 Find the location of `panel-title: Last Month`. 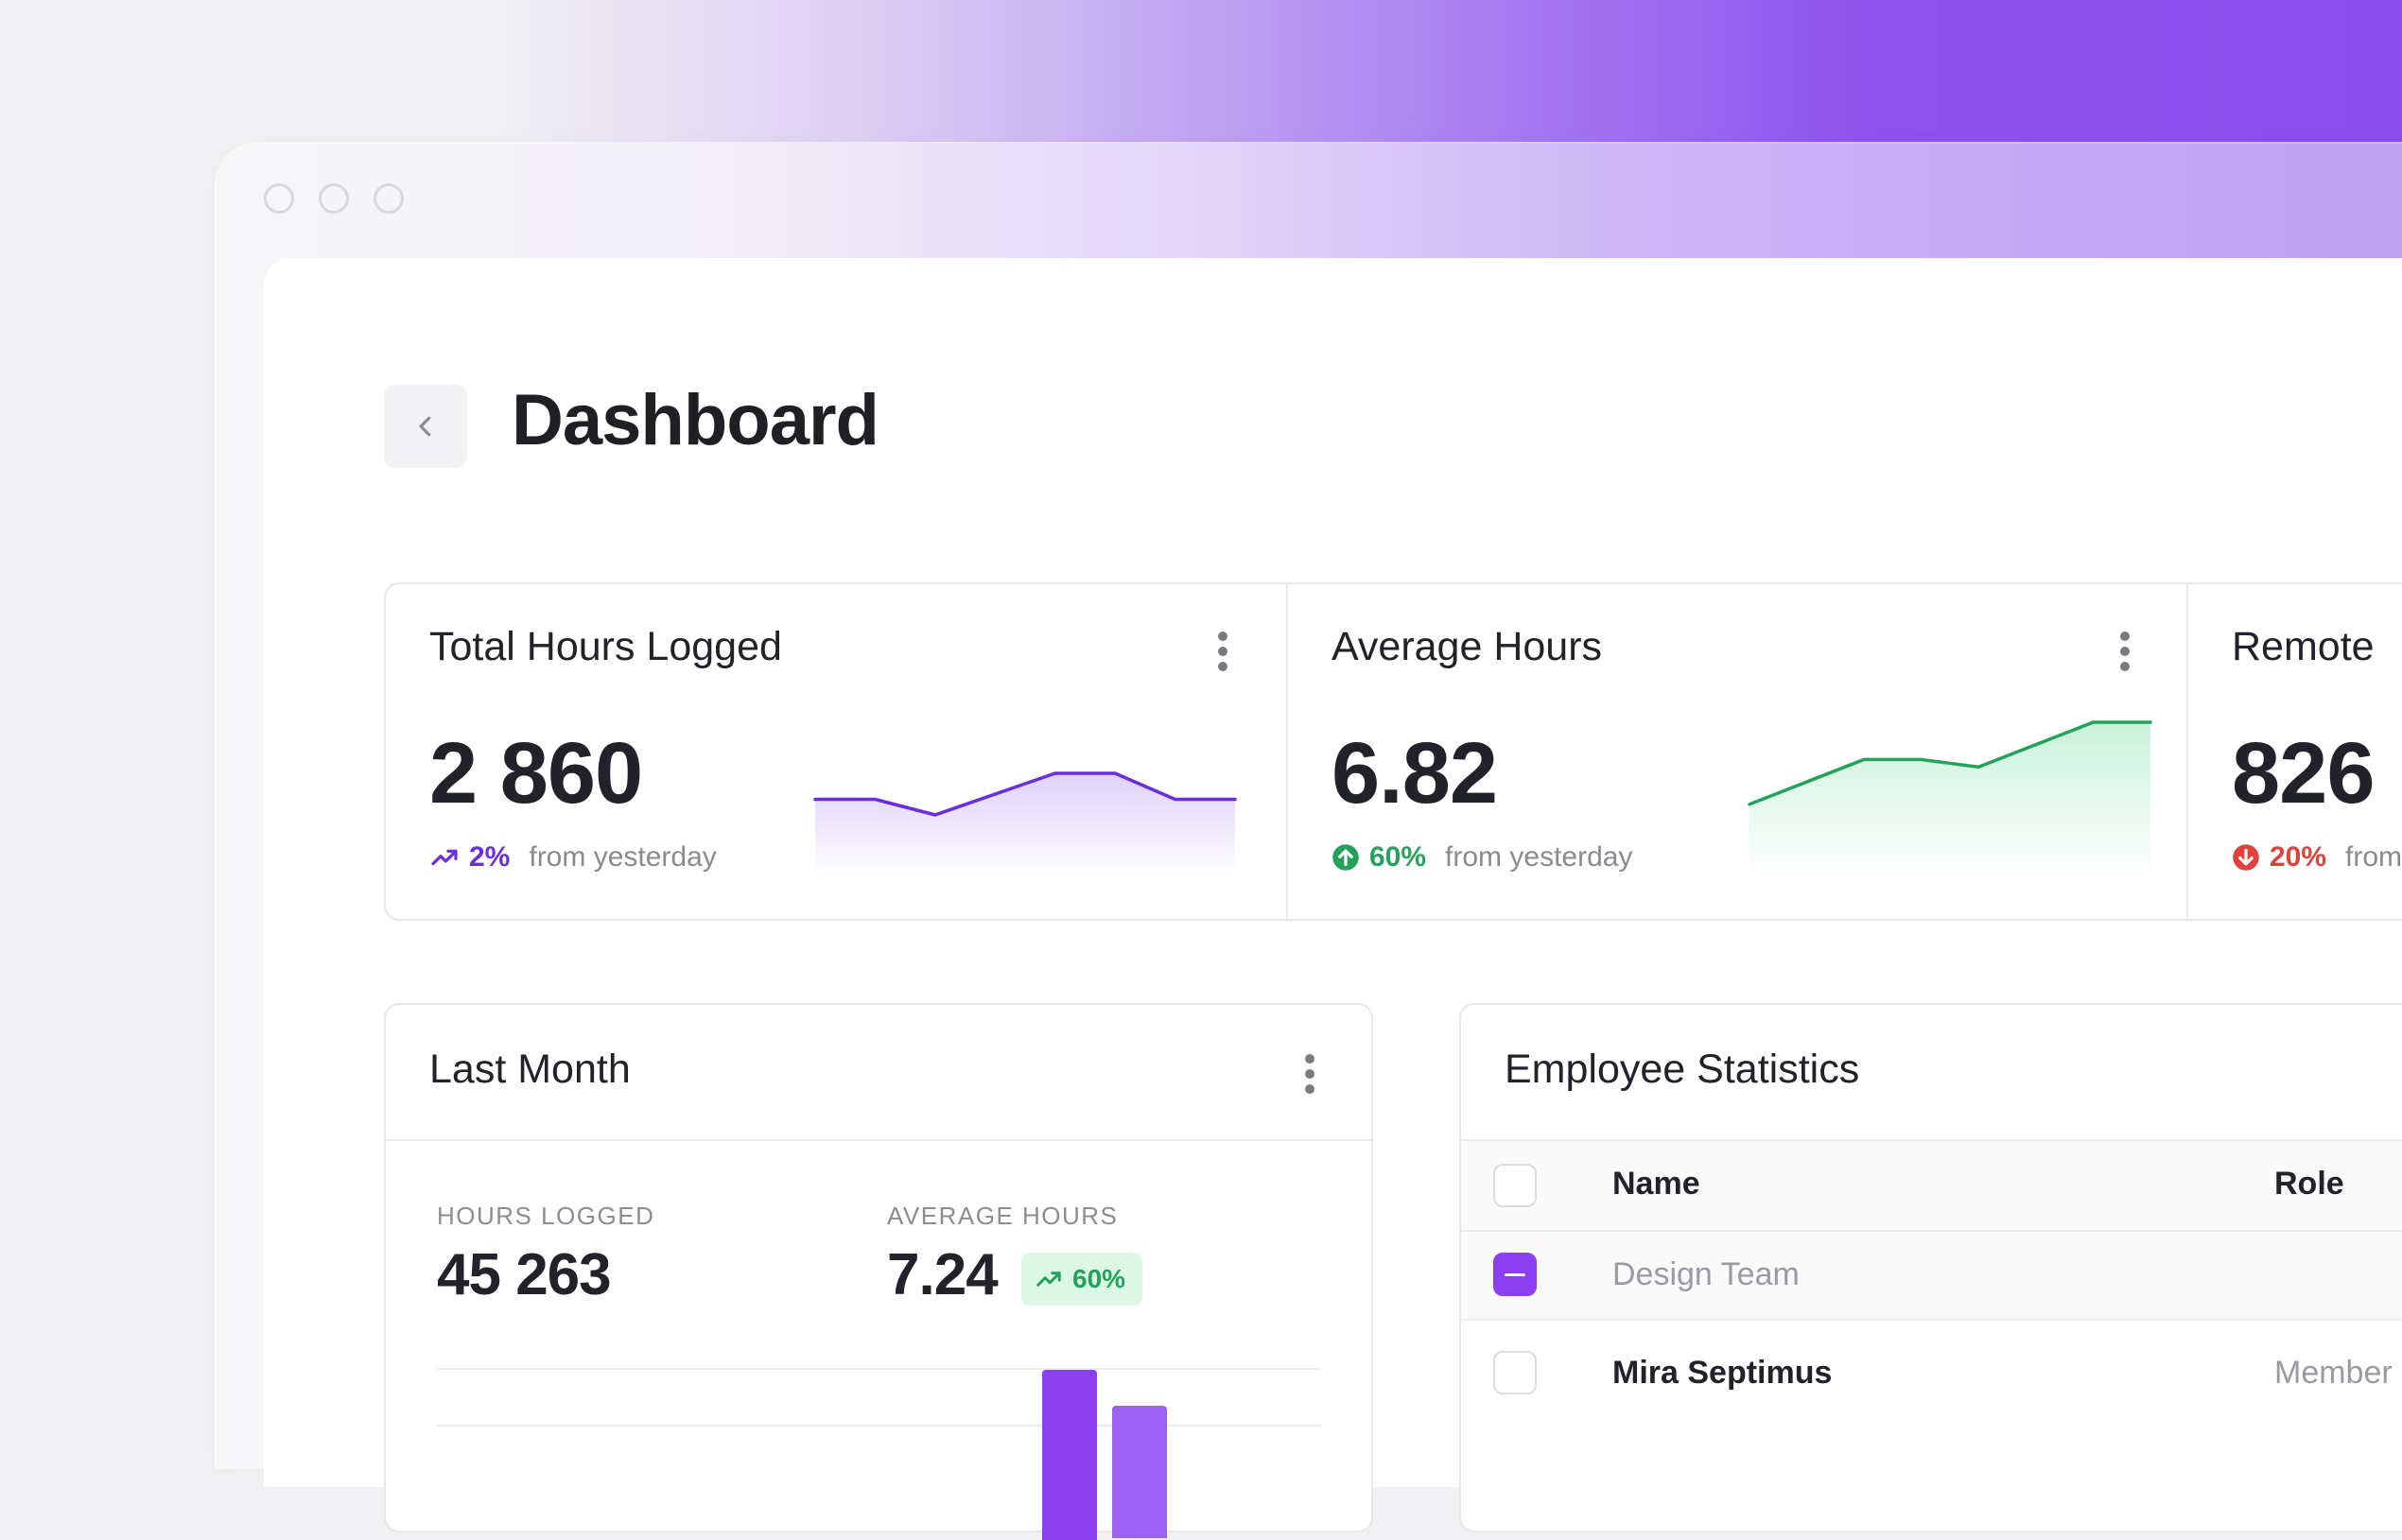

panel-title: Last Month is located at coordinates (530, 1069).